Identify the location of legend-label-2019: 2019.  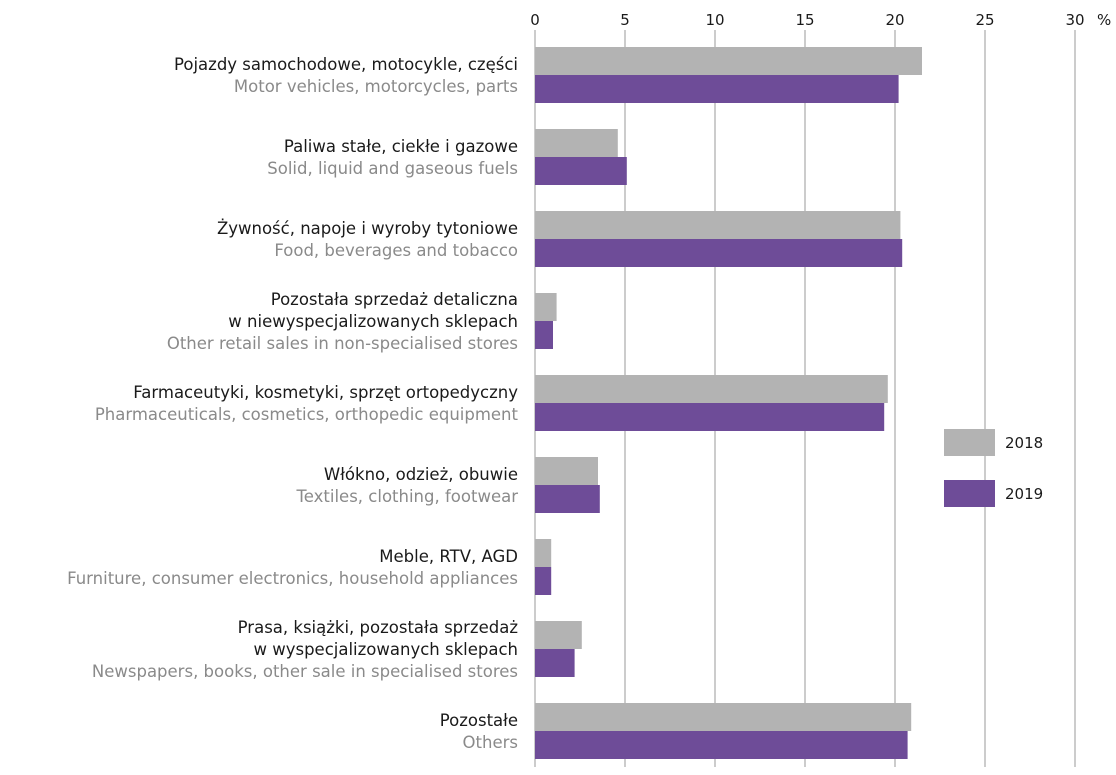
(1024, 494).